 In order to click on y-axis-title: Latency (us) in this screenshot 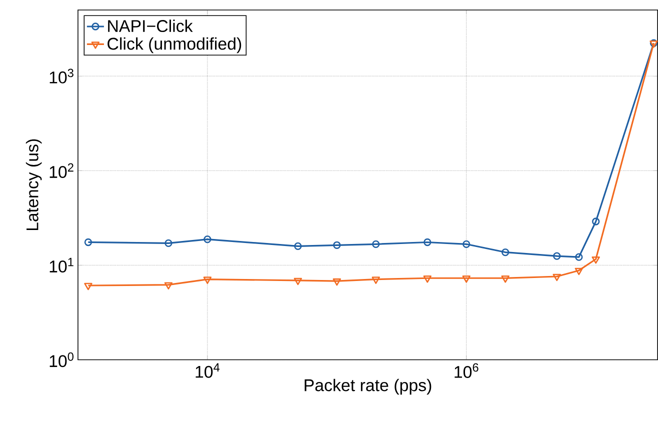, I will do `click(34, 185)`.